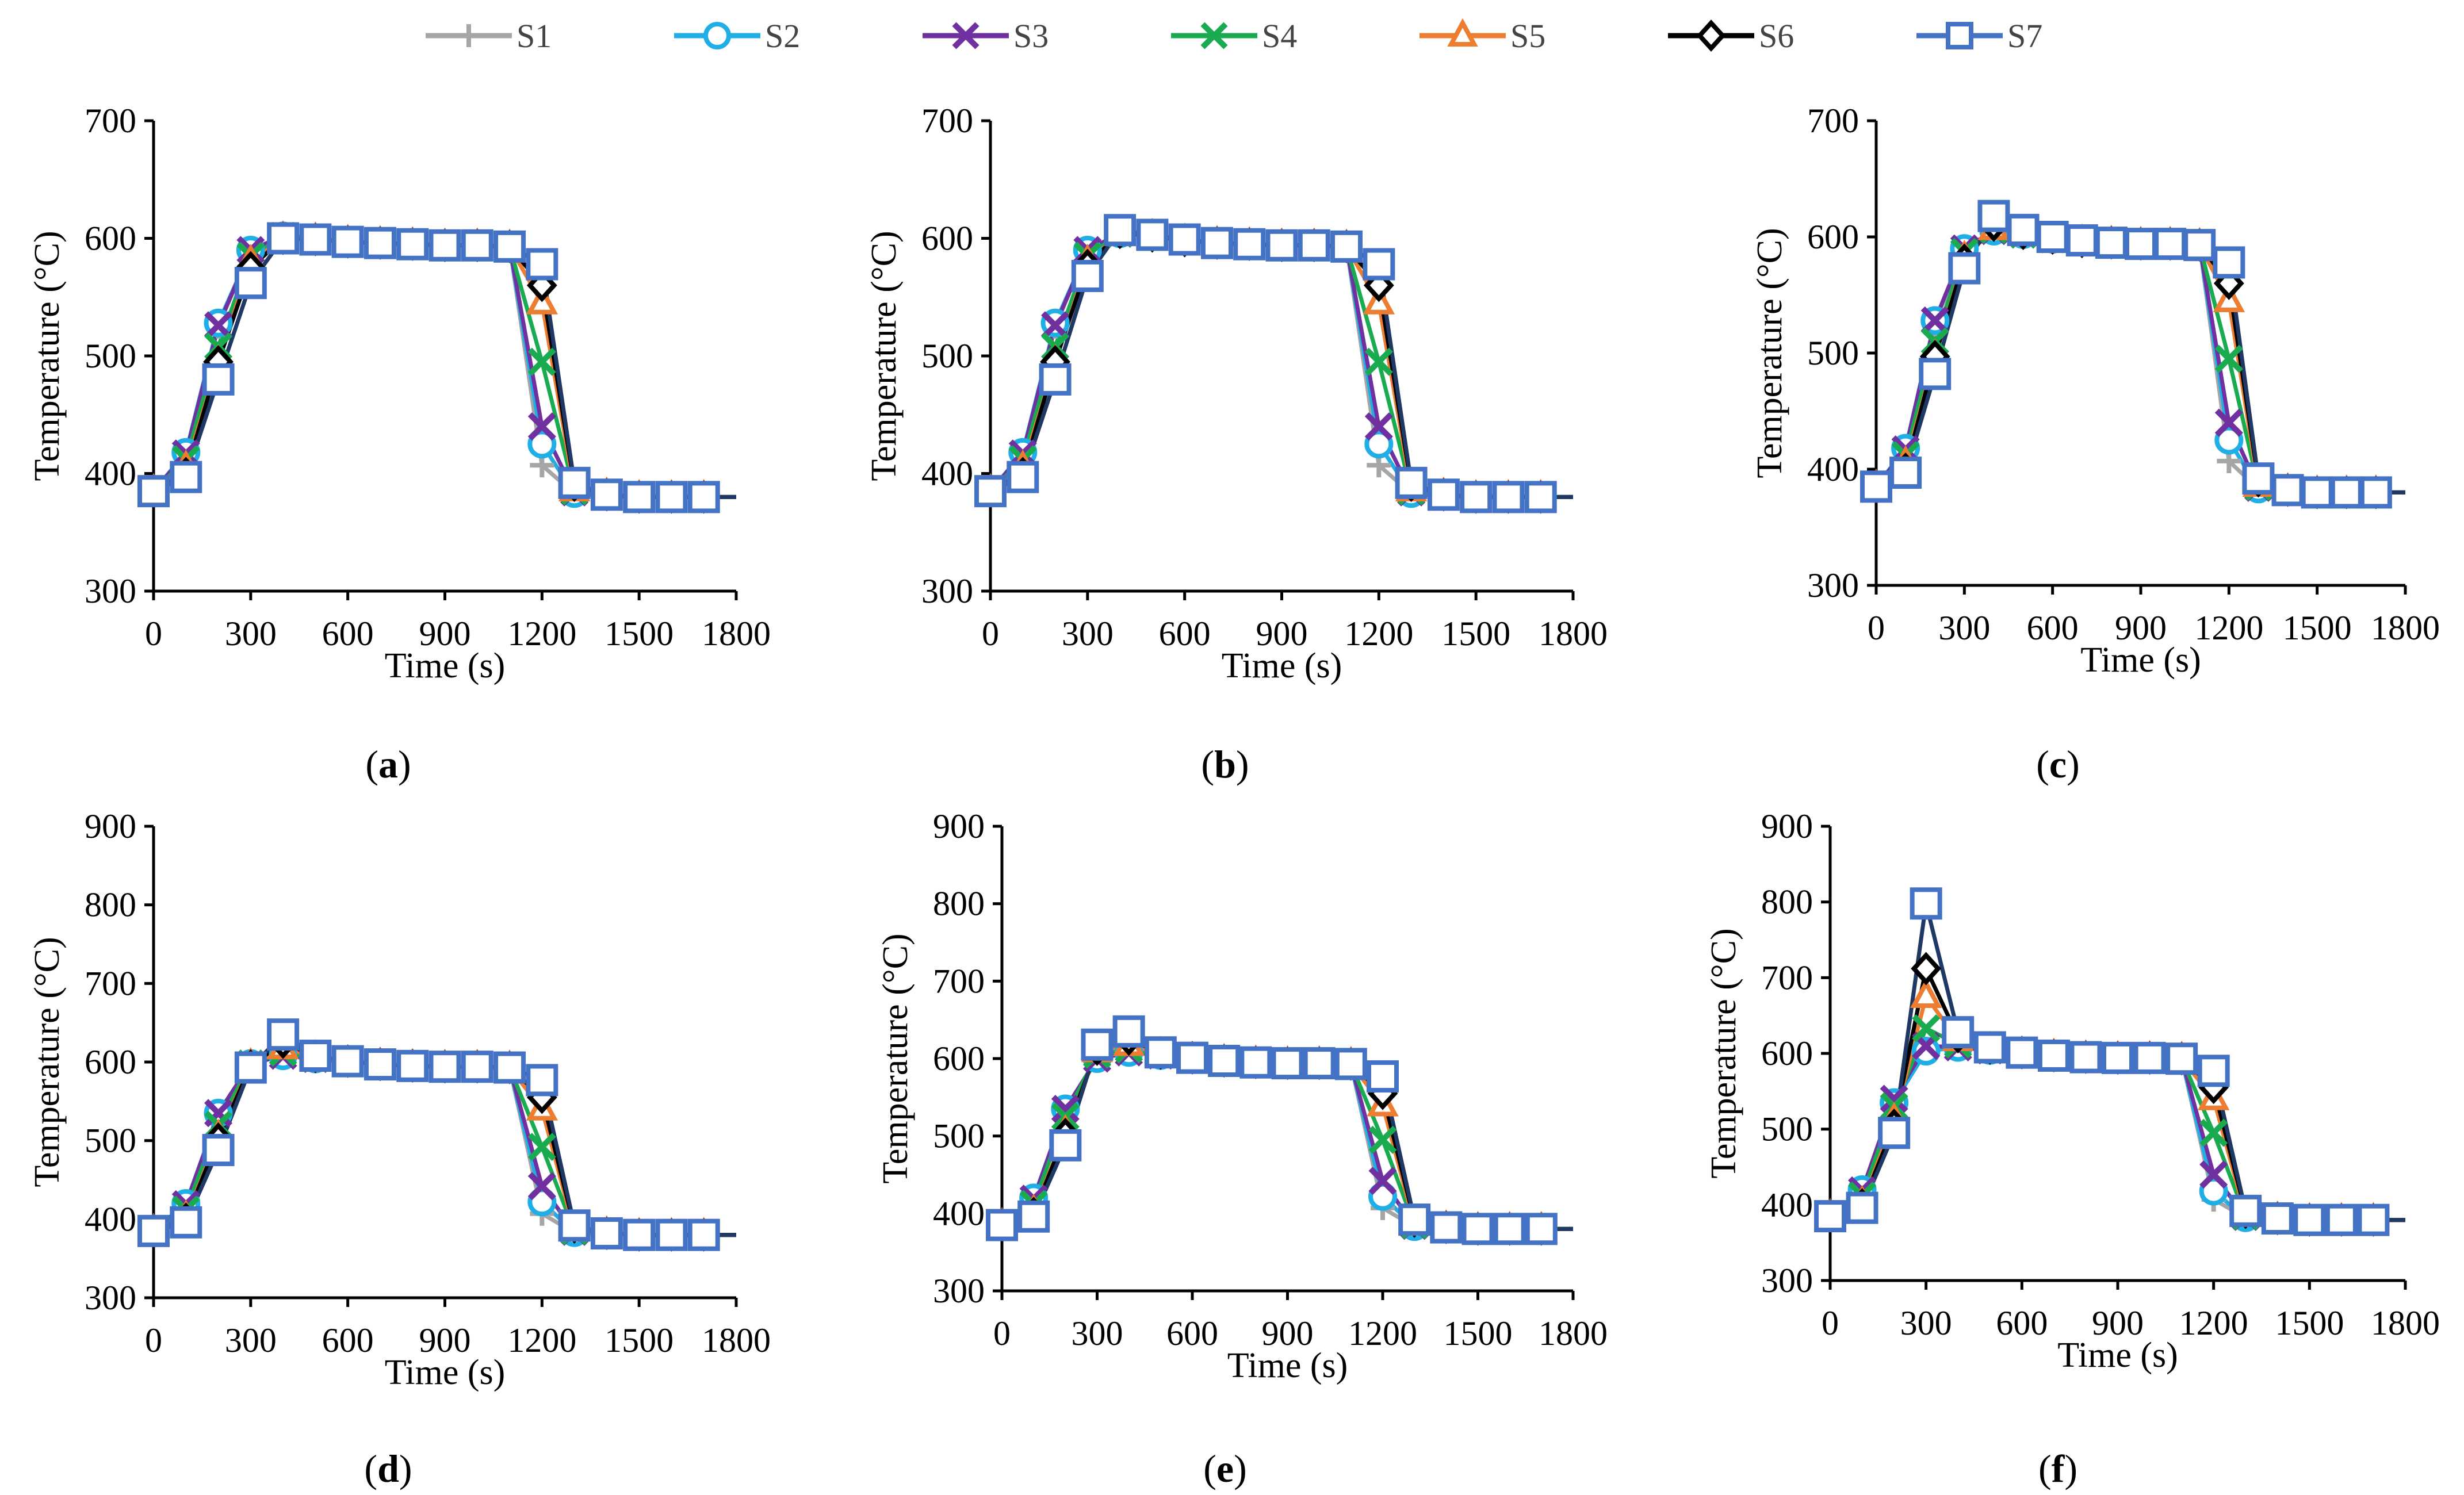 This screenshot has width=2464, height=1495. Describe the element at coordinates (388, 764) in the screenshot. I see `panel-label: (a)` at that location.